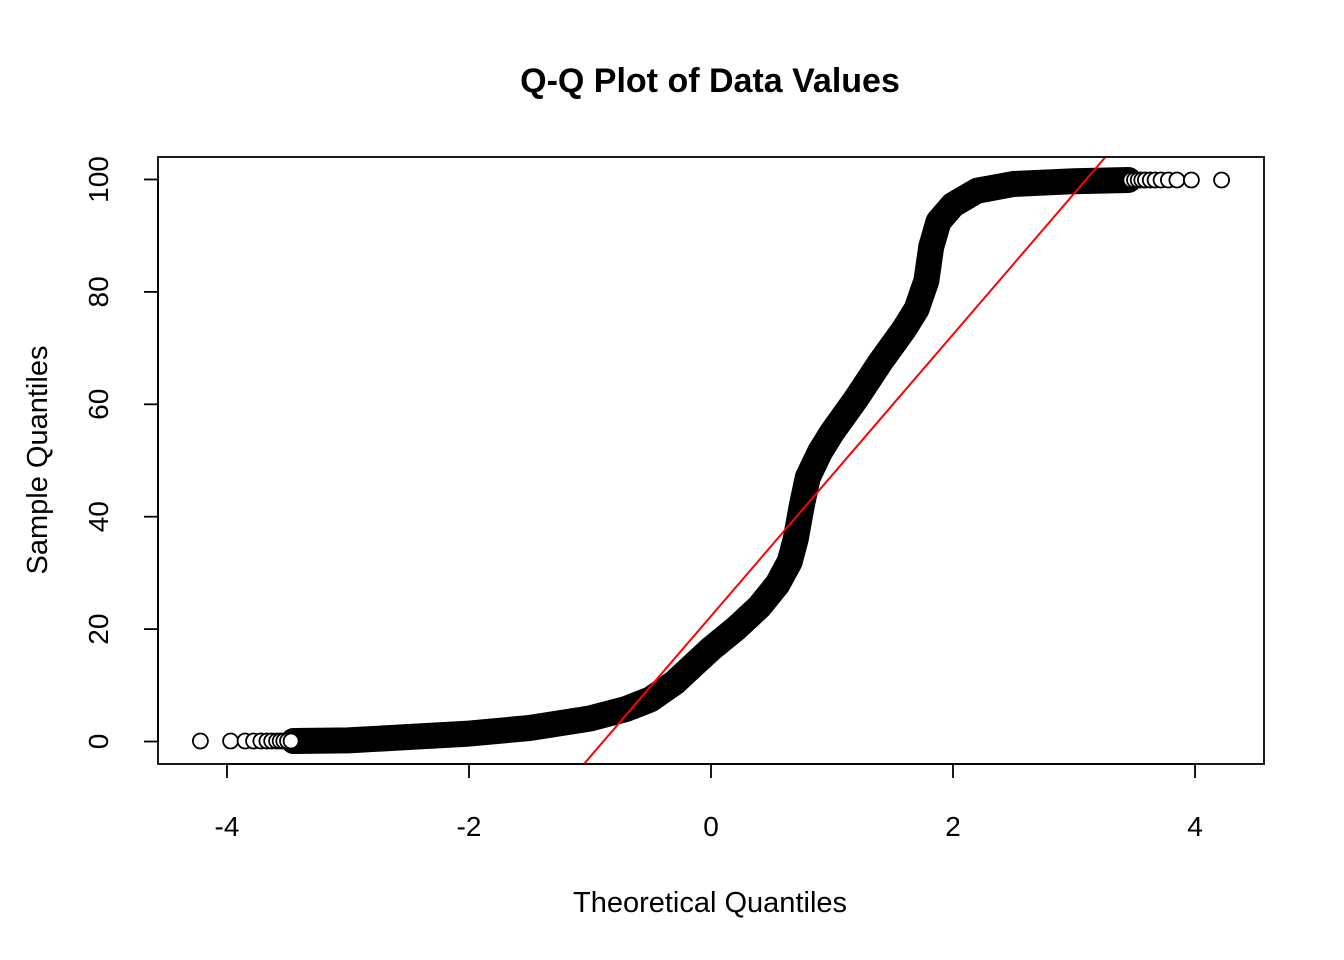 The height and width of the screenshot is (960, 1344). Describe the element at coordinates (121, 453) in the screenshot. I see `y-axis: 0 20 40 60 80 100` at that location.